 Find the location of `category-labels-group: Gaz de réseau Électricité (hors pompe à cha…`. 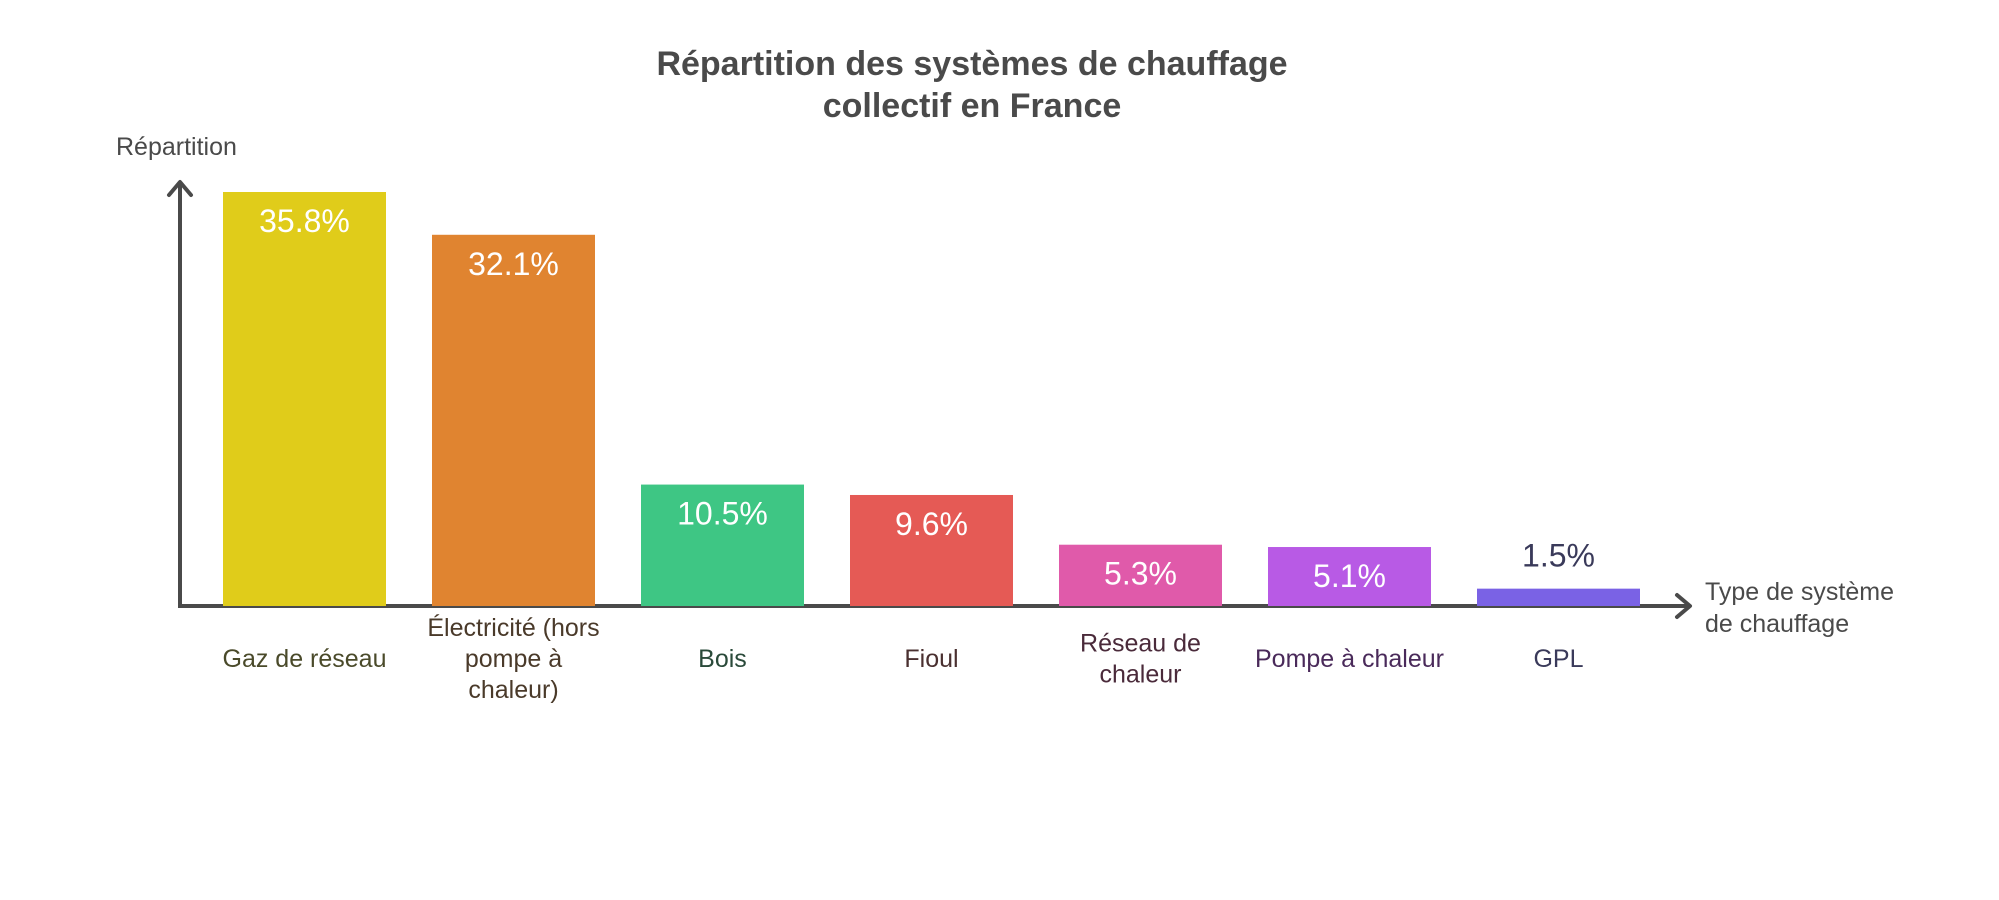

category-labels-group: Gaz de réseau Électricité (hors pompe à cha… is located at coordinates (903, 658).